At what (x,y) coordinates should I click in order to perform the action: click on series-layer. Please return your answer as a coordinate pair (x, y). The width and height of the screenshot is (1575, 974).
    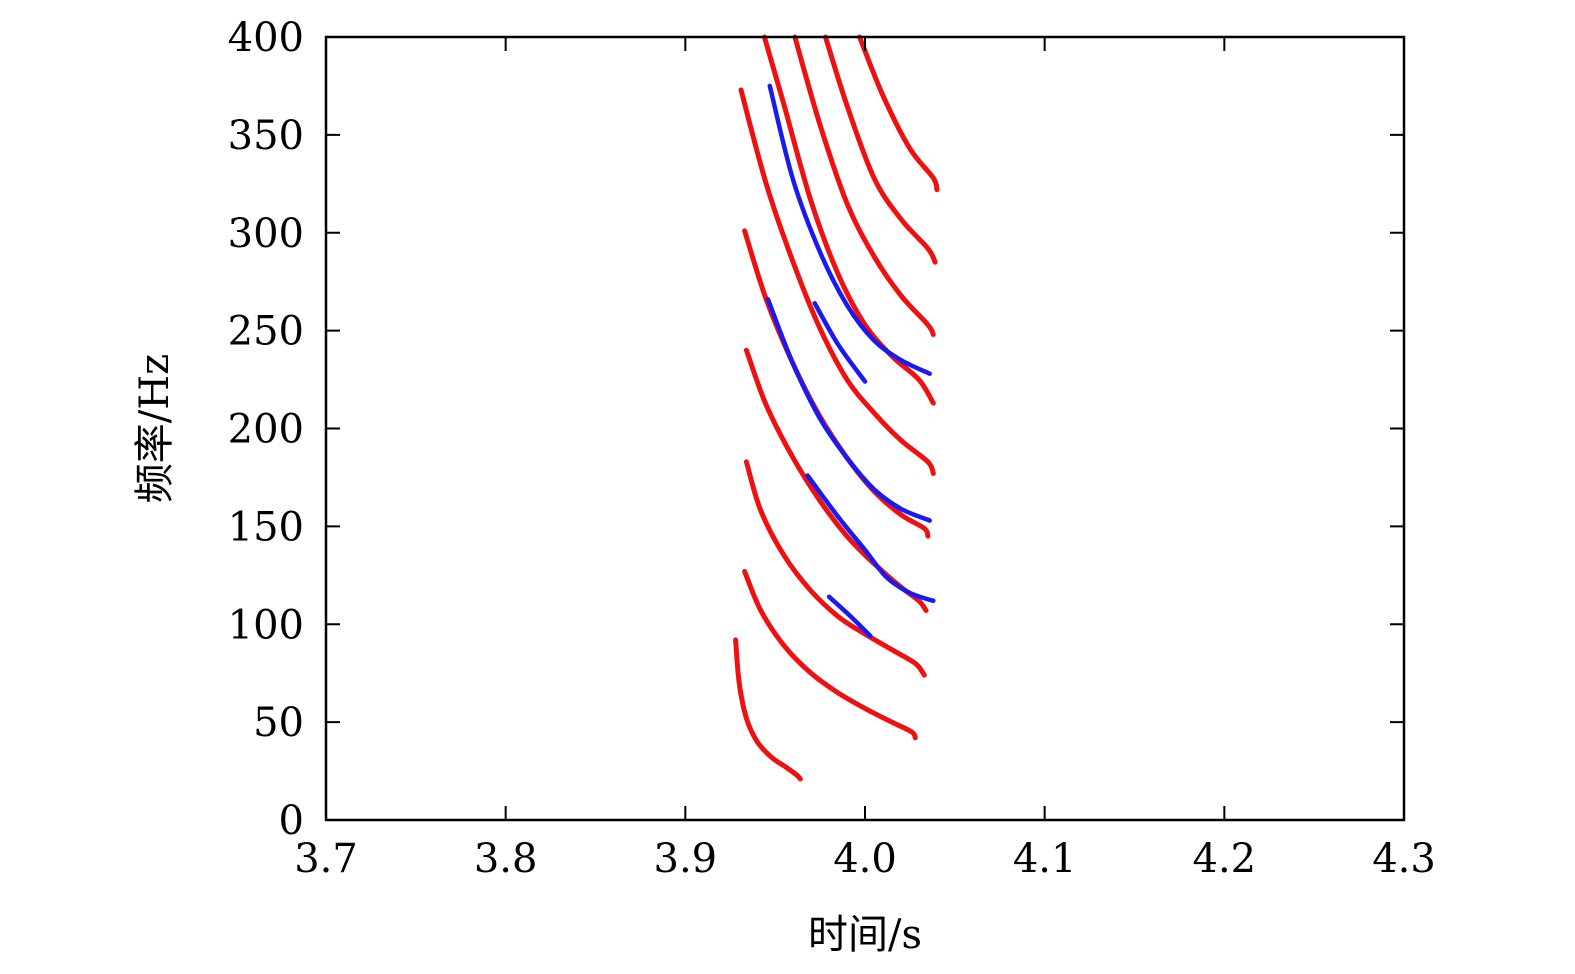
    Looking at the image, I should click on (836, 408).